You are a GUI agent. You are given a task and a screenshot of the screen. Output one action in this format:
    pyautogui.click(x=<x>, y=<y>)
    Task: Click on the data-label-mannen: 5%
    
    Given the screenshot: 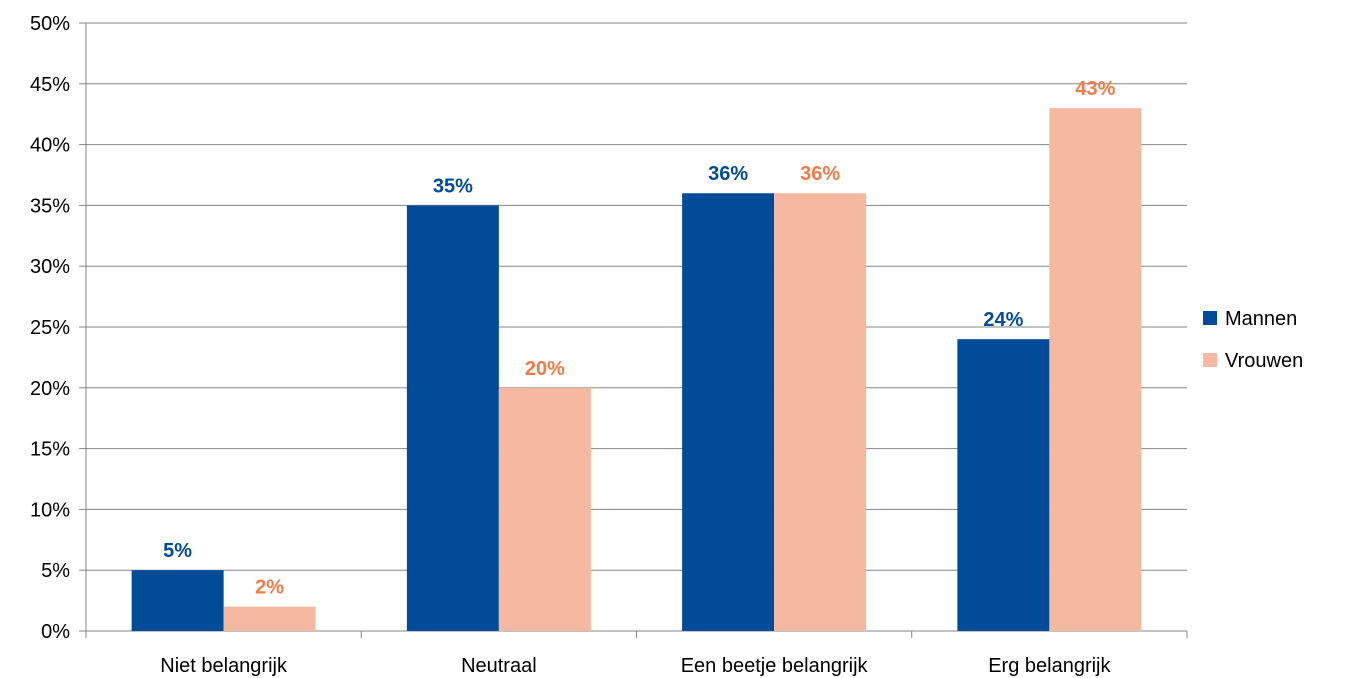 What is the action you would take?
    pyautogui.click(x=177, y=551)
    